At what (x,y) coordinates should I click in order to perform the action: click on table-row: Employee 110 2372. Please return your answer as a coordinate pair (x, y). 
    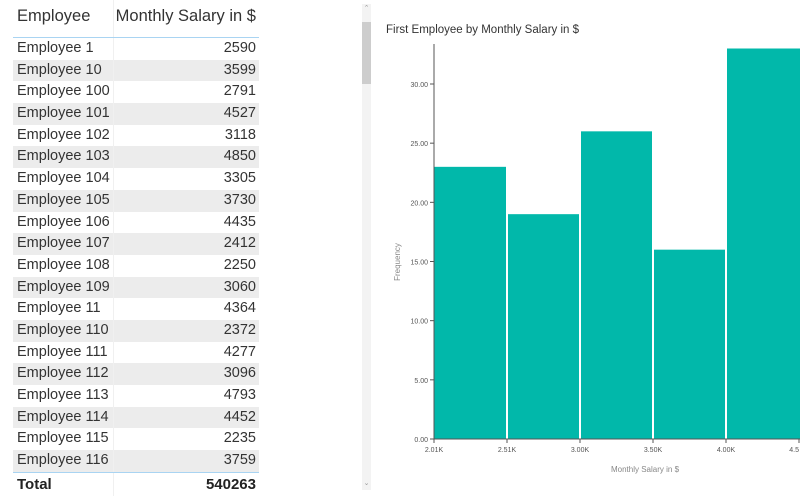
    Looking at the image, I should click on (136, 330).